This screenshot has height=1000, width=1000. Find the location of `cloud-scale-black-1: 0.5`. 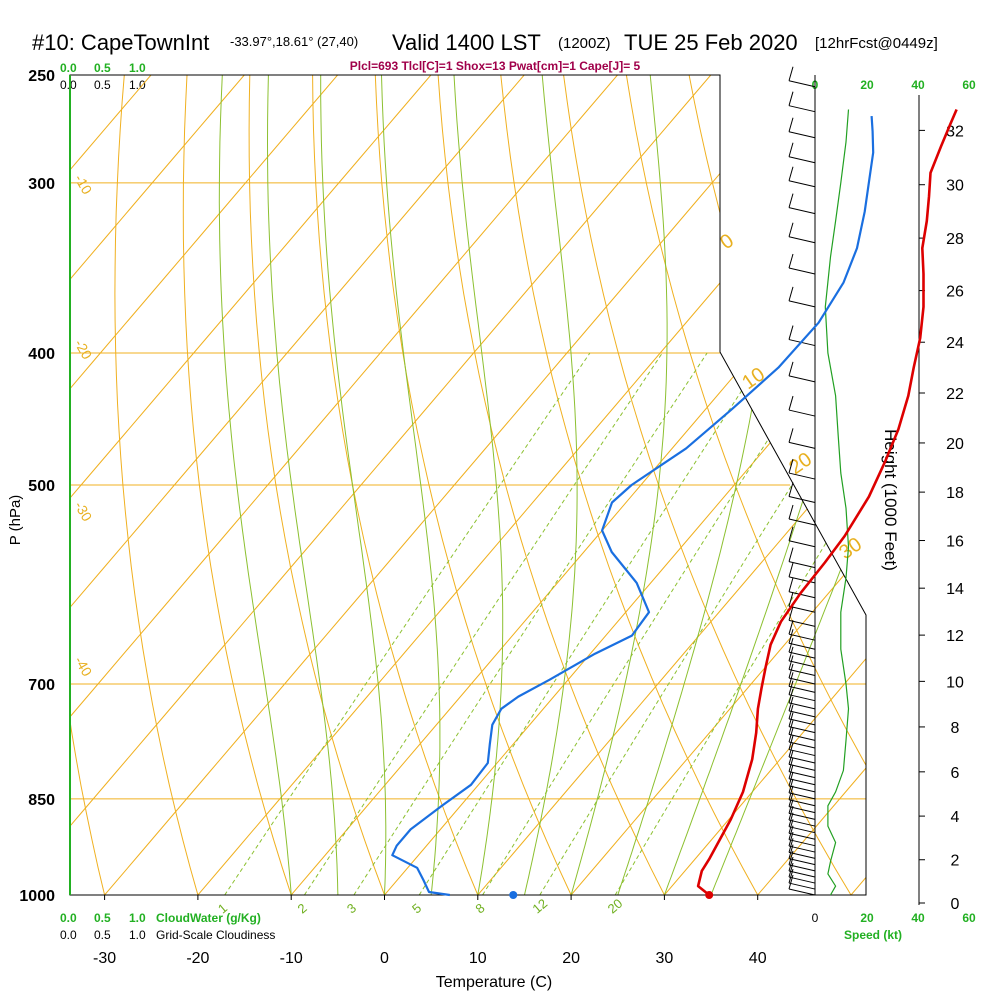

cloud-scale-black-1: 0.5 is located at coordinates (102, 85).